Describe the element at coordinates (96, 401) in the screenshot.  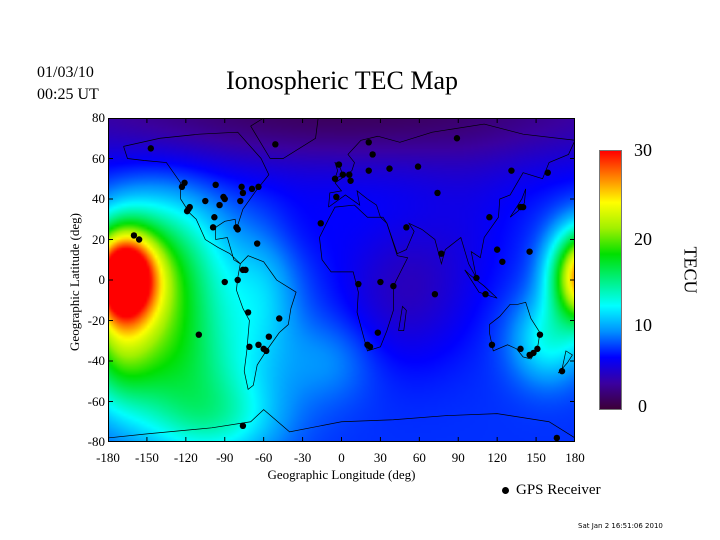
I see `y-tick-label: -60` at that location.